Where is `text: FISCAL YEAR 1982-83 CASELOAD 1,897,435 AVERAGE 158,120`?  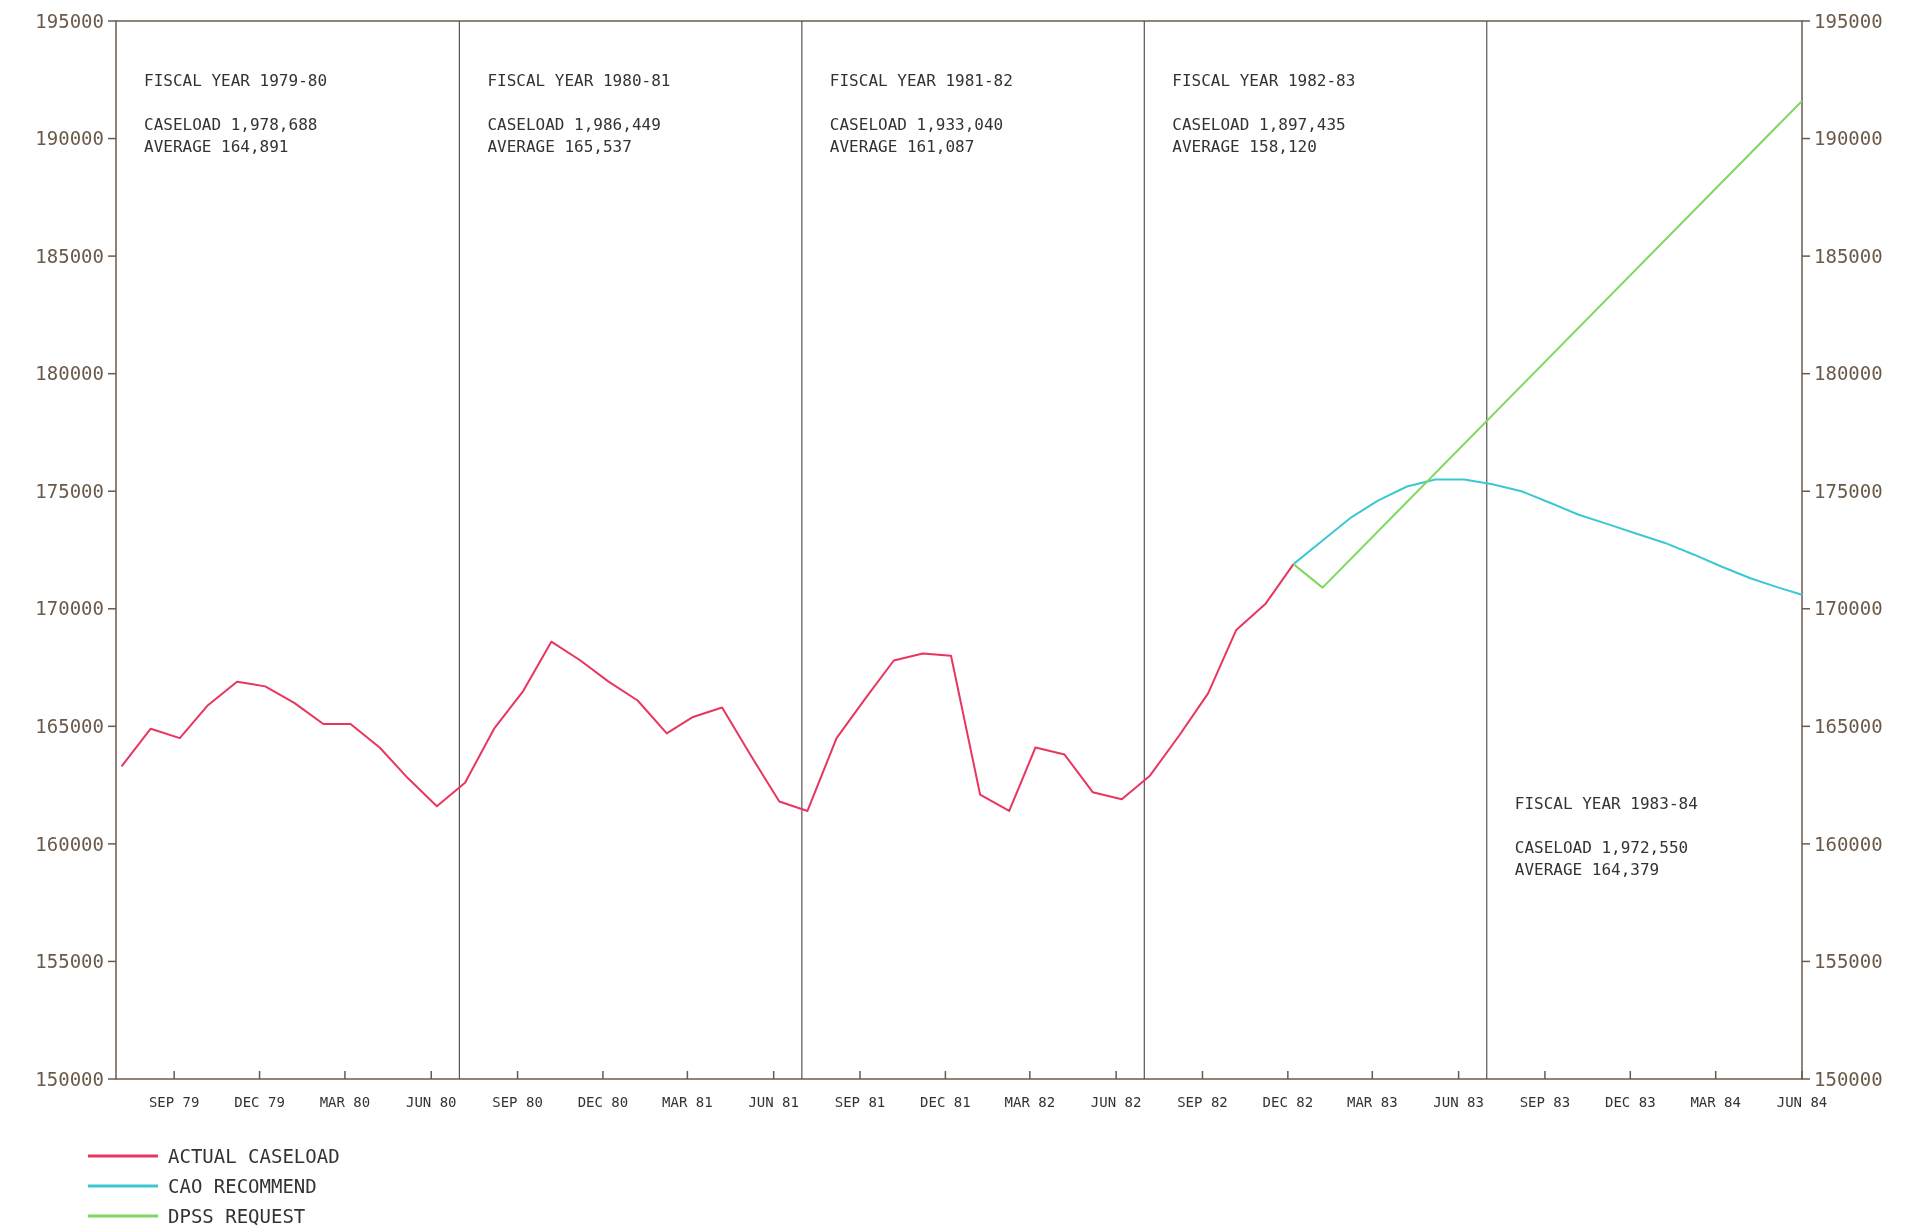 text: FISCAL YEAR 1982-83 CASELOAD 1,897,435 AVERAGE 158,120 is located at coordinates (1264, 113).